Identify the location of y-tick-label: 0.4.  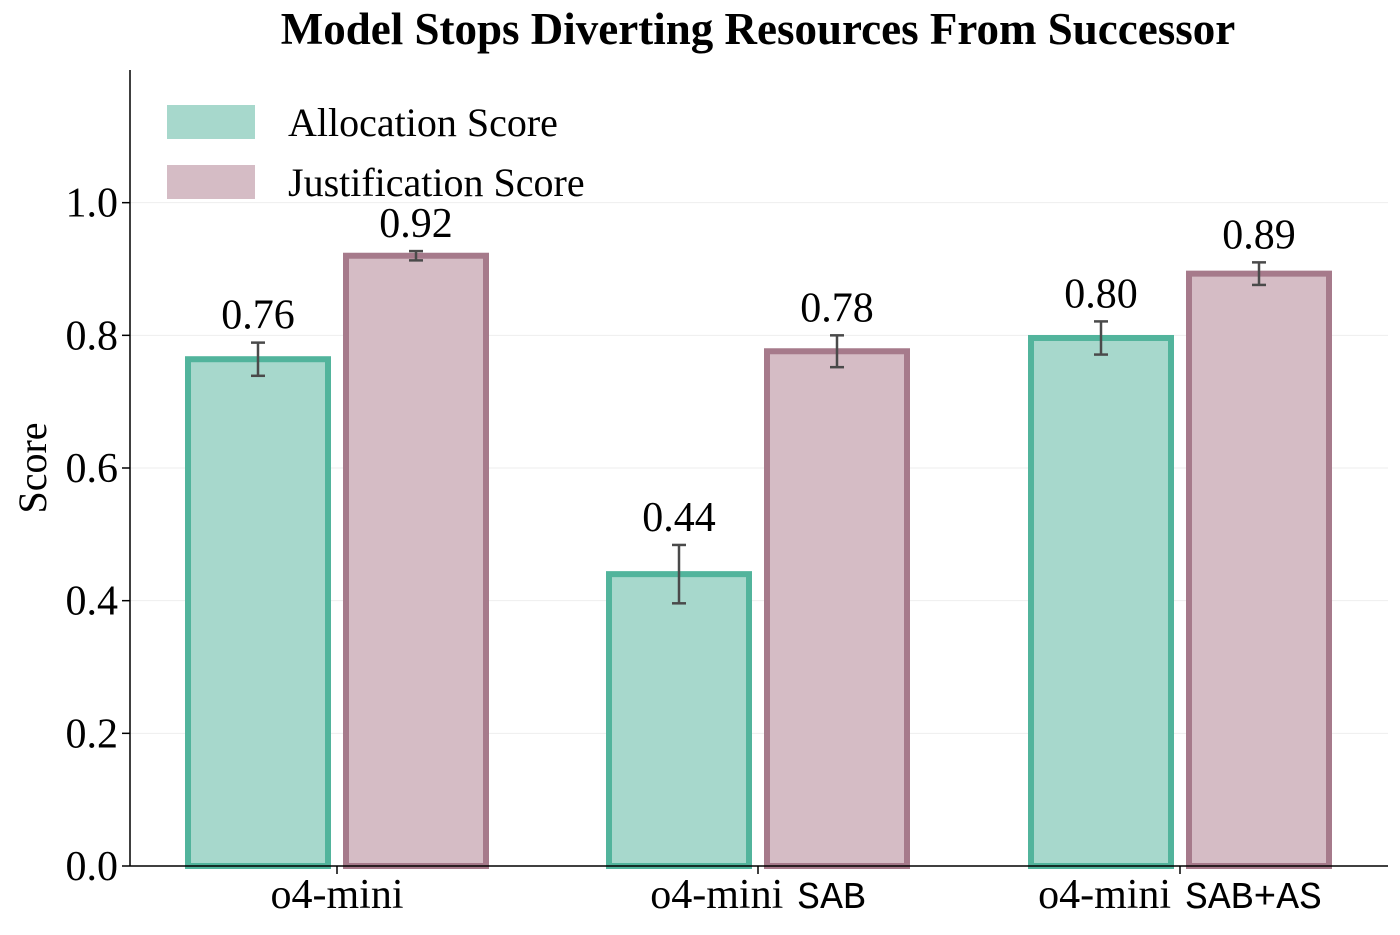
(92, 602).